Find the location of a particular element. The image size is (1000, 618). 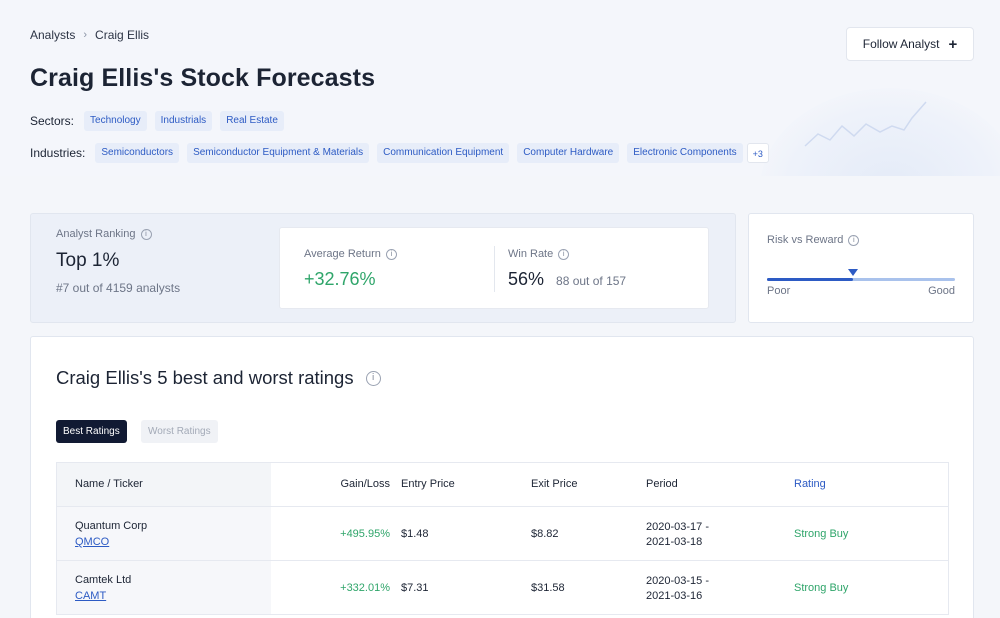

win-rate-label: Win Rate is located at coordinates (531, 254).